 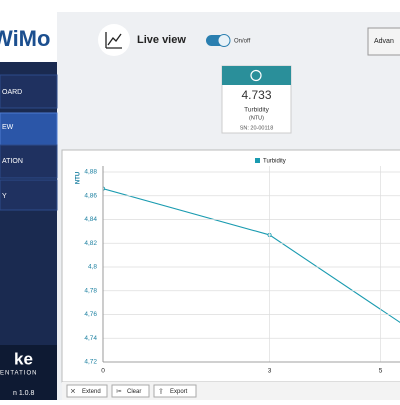 I want to click on export-button, so click(x=175, y=391).